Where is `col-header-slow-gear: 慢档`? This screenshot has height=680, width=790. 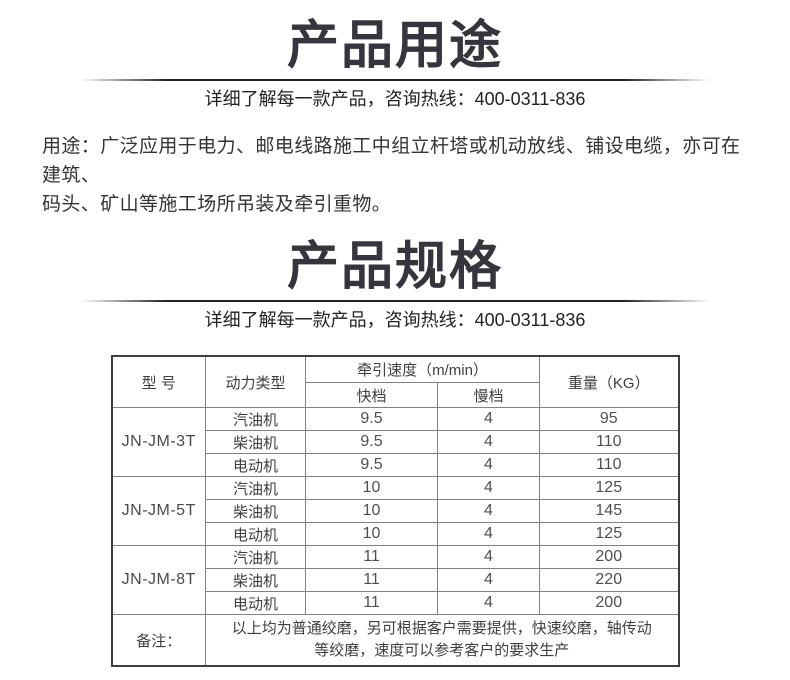 col-header-slow-gear: 慢档 is located at coordinates (488, 395).